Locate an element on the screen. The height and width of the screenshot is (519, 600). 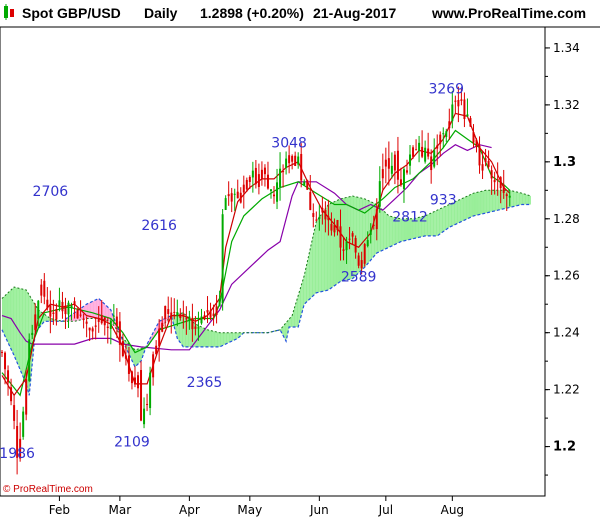
instrument-name: Spot GBP/USD is located at coordinates (71, 13).